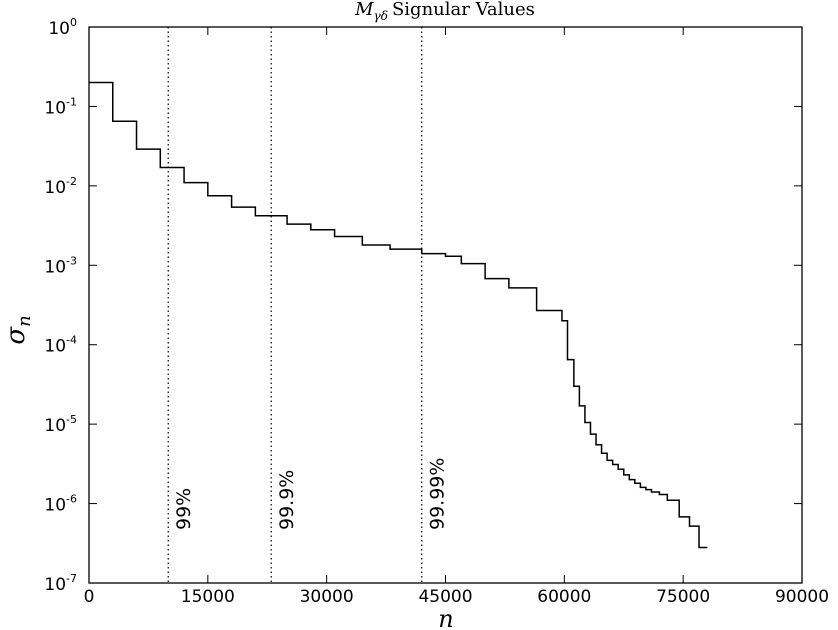 The width and height of the screenshot is (838, 630). What do you see at coordinates (683, 597) in the screenshot?
I see `x-tick-label: 75000` at bounding box center [683, 597].